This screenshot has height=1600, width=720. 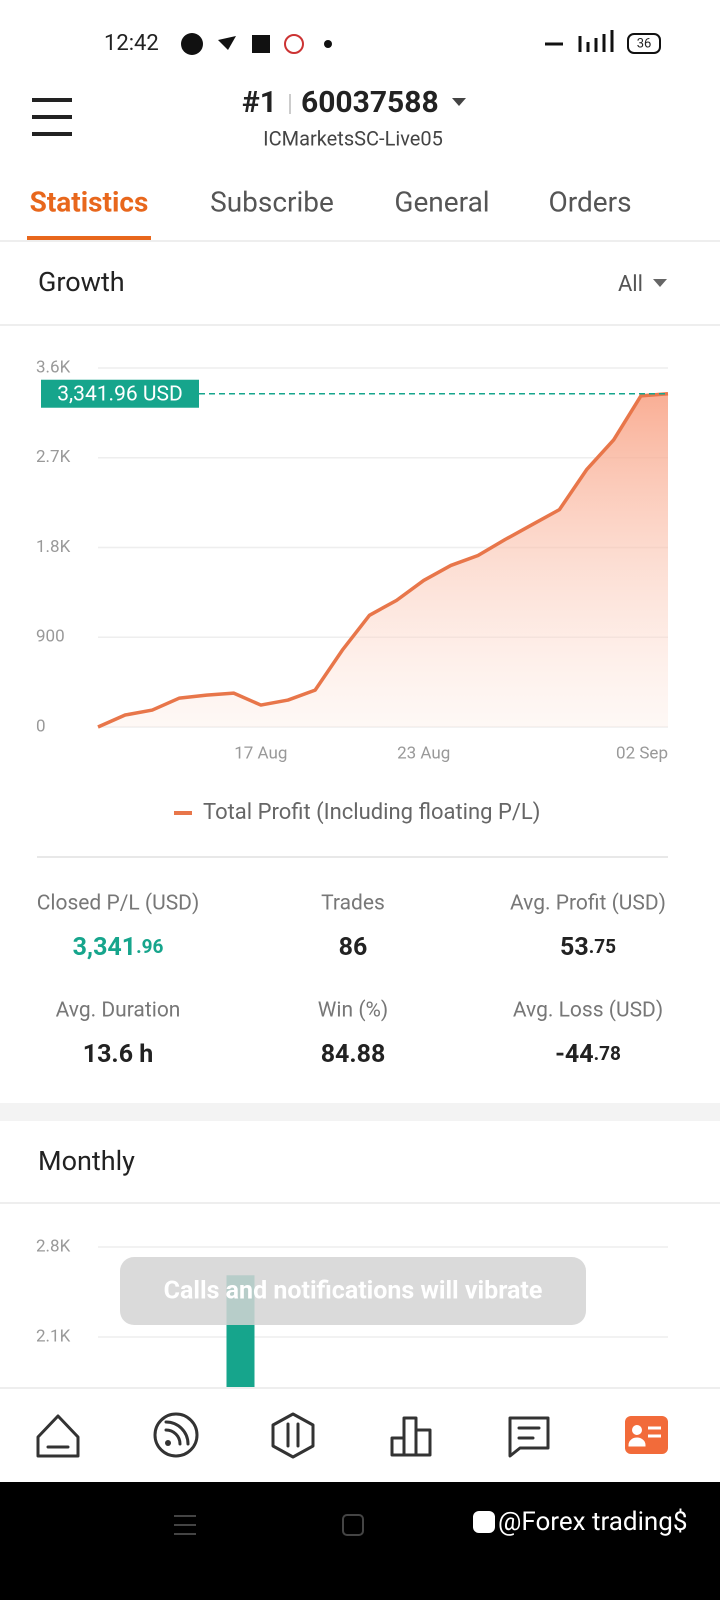 What do you see at coordinates (360, 1435) in the screenshot?
I see `bottom-nav` at bounding box center [360, 1435].